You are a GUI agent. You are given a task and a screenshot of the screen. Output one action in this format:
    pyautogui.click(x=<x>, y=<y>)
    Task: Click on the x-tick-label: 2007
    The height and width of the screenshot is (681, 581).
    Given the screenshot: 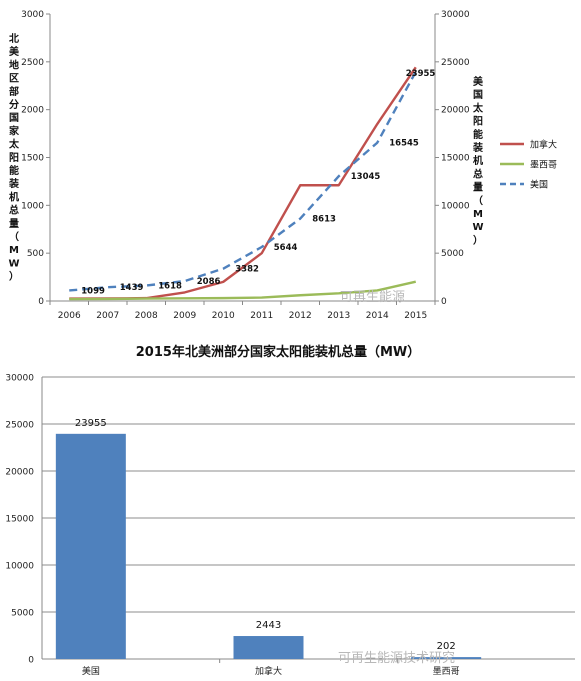 What is the action you would take?
    pyautogui.click(x=107, y=316)
    